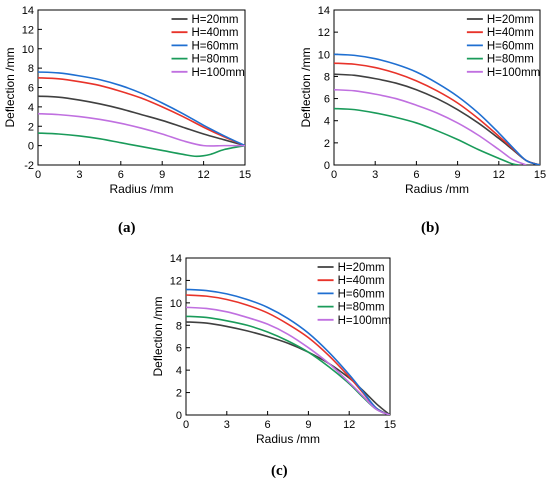 Image resolution: width=550 pixels, height=489 pixels. Describe the element at coordinates (430, 228) in the screenshot. I see `panel-label-b: (b)` at that location.